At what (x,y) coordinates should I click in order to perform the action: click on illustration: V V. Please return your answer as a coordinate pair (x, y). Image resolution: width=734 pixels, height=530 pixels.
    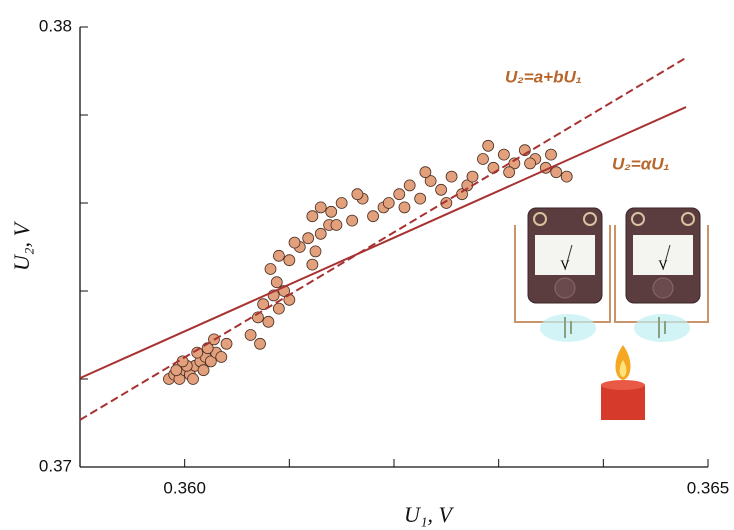
    Looking at the image, I should click on (611, 313).